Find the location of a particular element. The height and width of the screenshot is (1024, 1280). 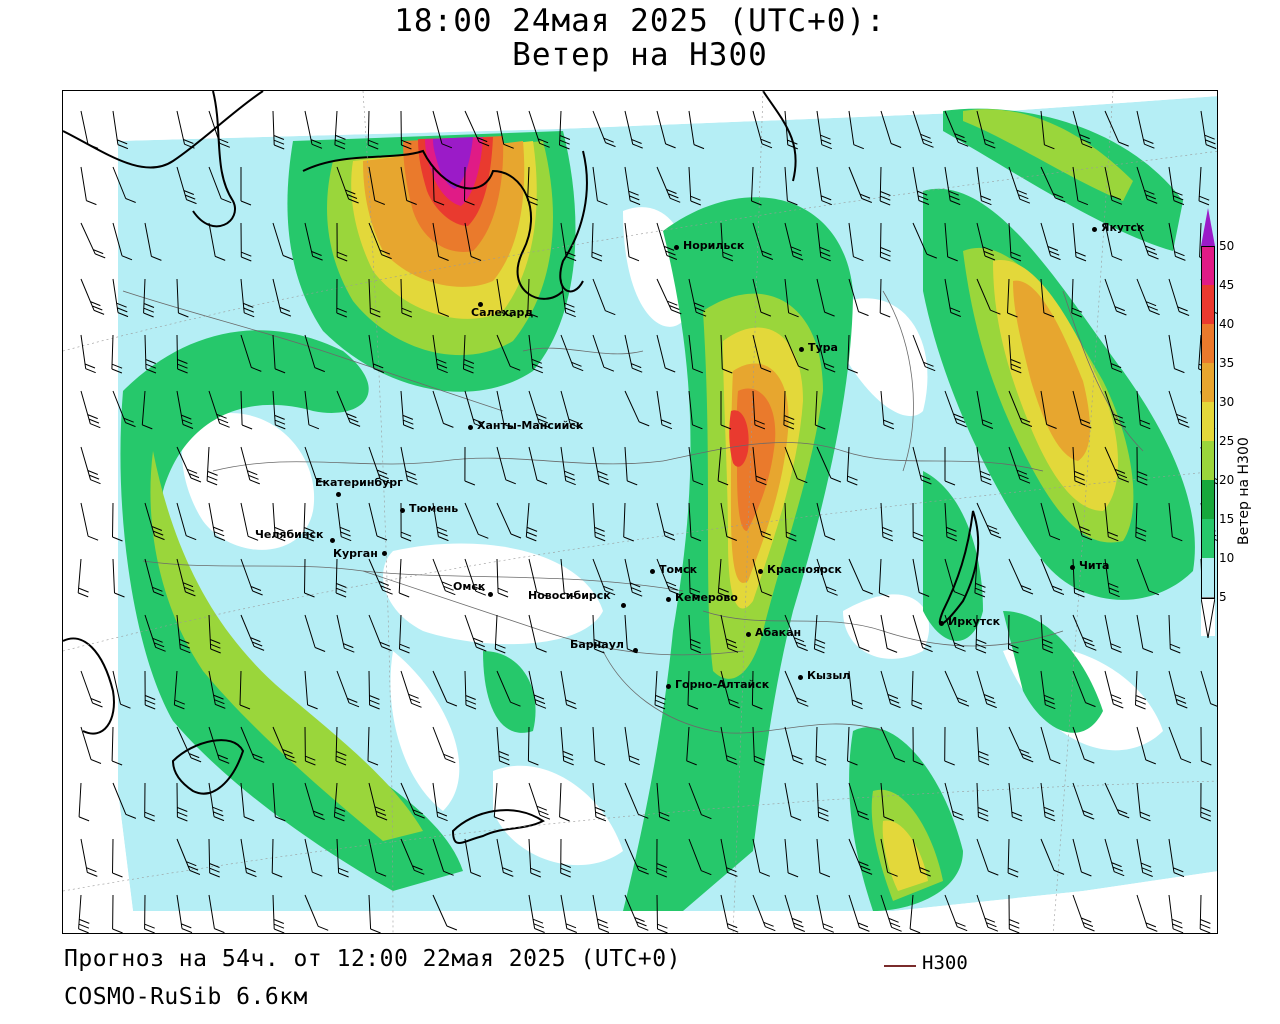

city-label: Ханты-Мансийск is located at coordinates (530, 425).